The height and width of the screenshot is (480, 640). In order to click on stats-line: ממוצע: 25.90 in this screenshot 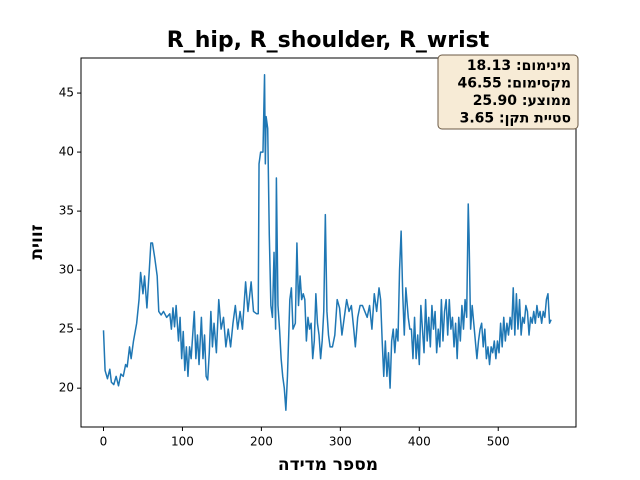, I will do `click(522, 101)`.